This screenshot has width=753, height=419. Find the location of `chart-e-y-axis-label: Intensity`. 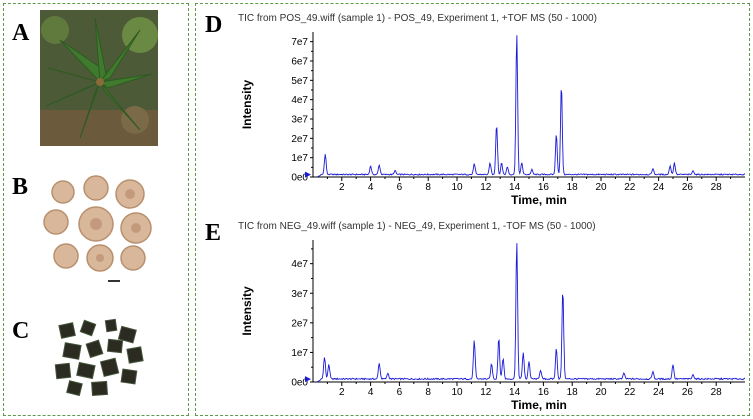

chart-e-y-axis-label: Intensity is located at coordinates (247, 311).